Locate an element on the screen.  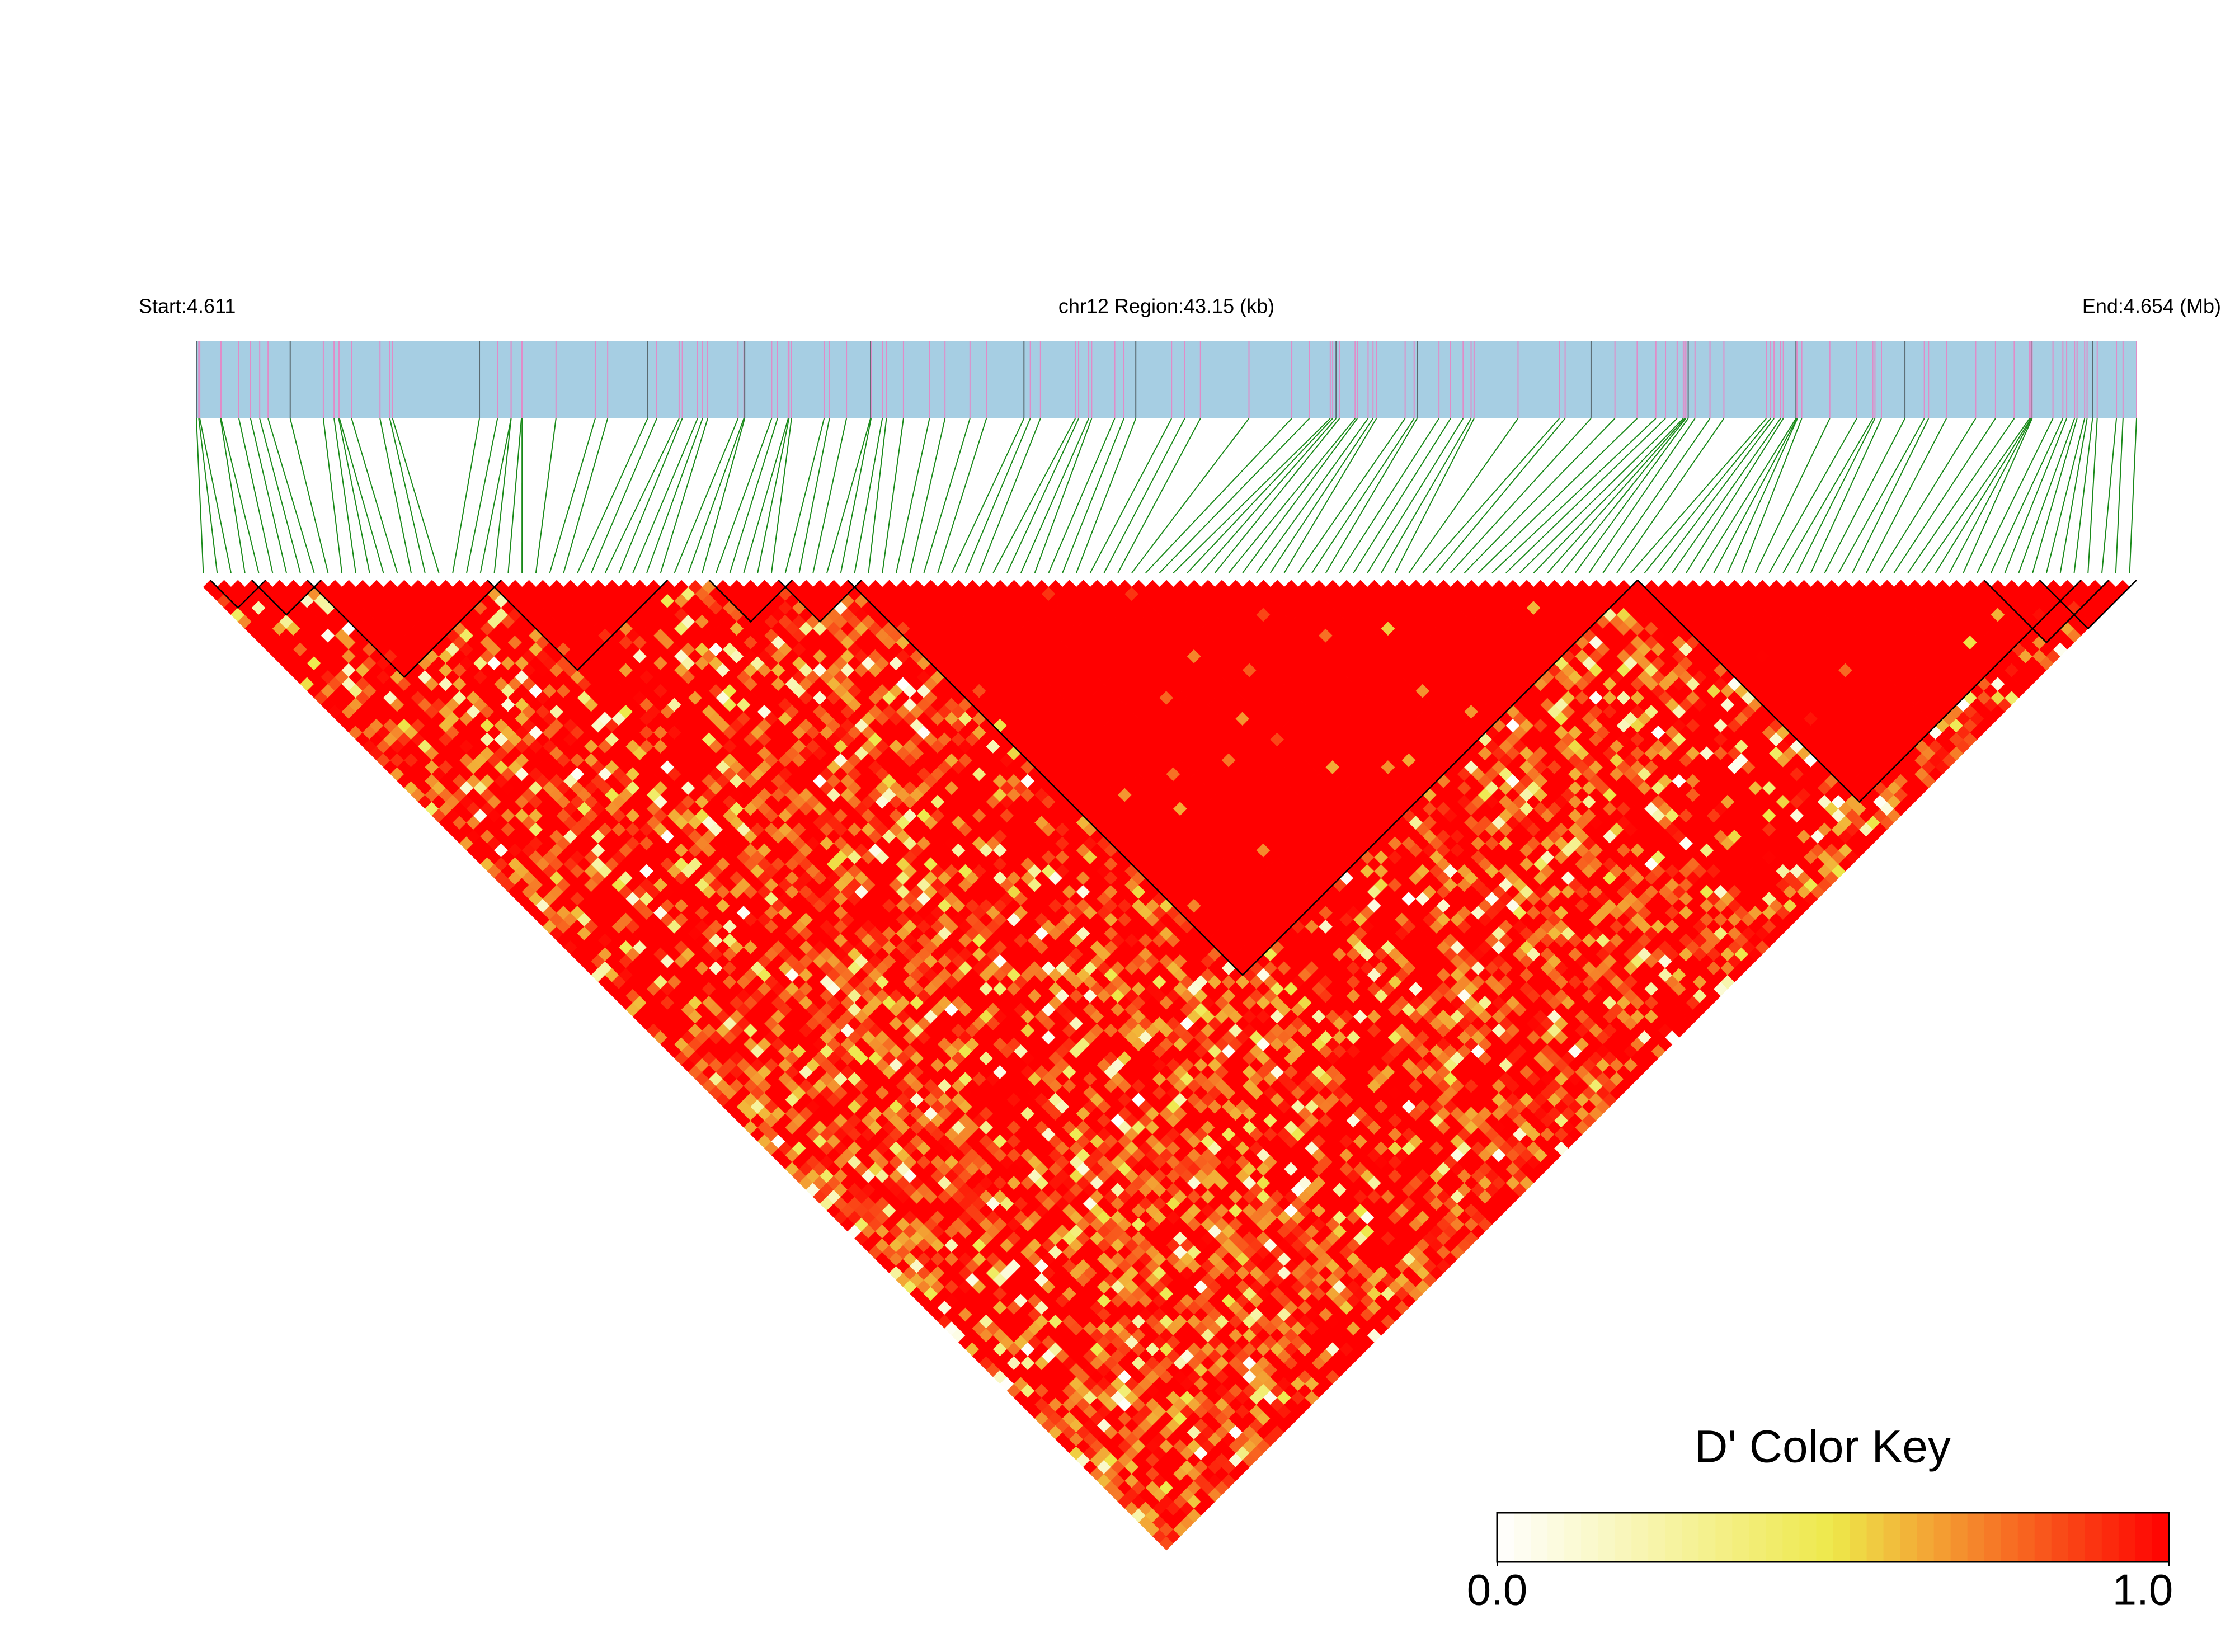
start-label: Start:4.611 is located at coordinates (187, 306).